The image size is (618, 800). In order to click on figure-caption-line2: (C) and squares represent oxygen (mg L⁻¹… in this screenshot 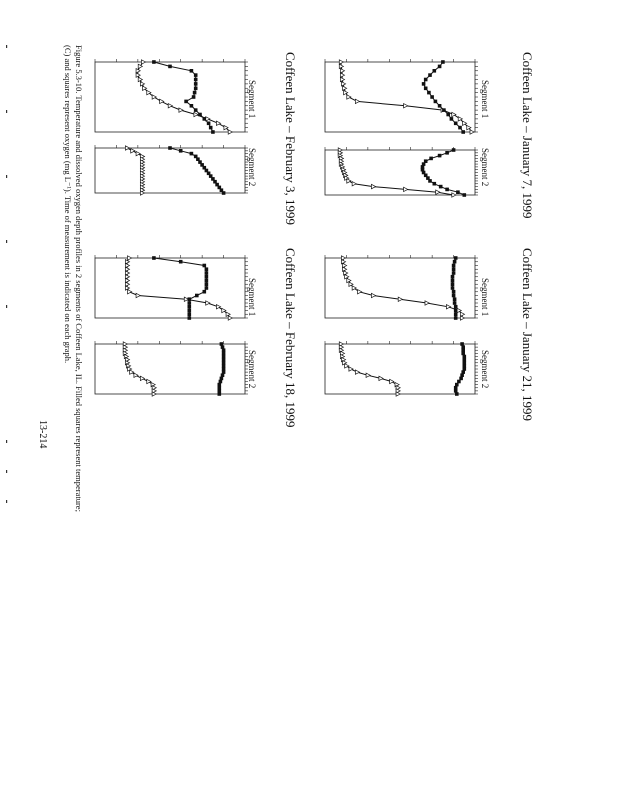, I will do `click(68, 204)`.